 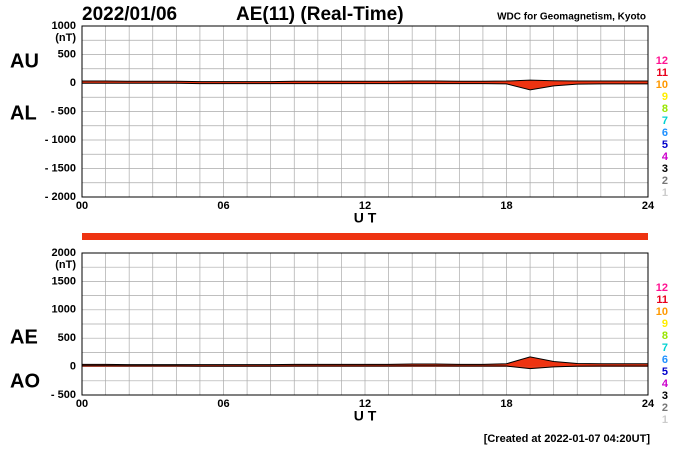 What do you see at coordinates (320, 14) in the screenshot?
I see `chart-title: AE(11) (Real-Time)` at bounding box center [320, 14].